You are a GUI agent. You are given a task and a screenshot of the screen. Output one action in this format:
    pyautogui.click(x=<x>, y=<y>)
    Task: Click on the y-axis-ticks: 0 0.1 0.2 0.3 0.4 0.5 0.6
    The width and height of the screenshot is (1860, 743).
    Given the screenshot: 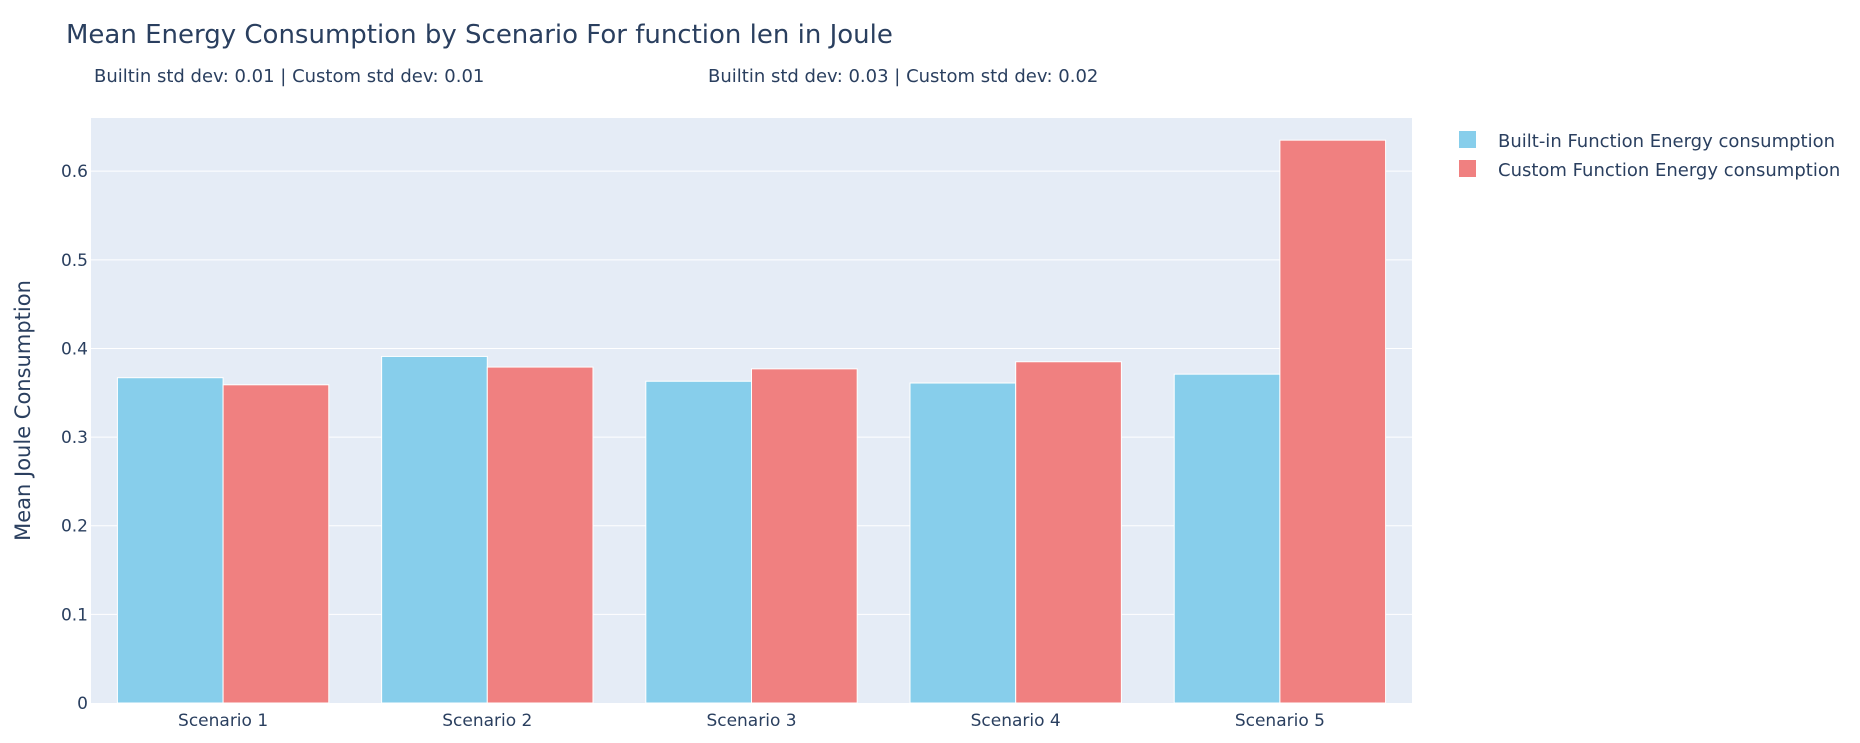 What is the action you would take?
    pyautogui.click(x=74, y=438)
    